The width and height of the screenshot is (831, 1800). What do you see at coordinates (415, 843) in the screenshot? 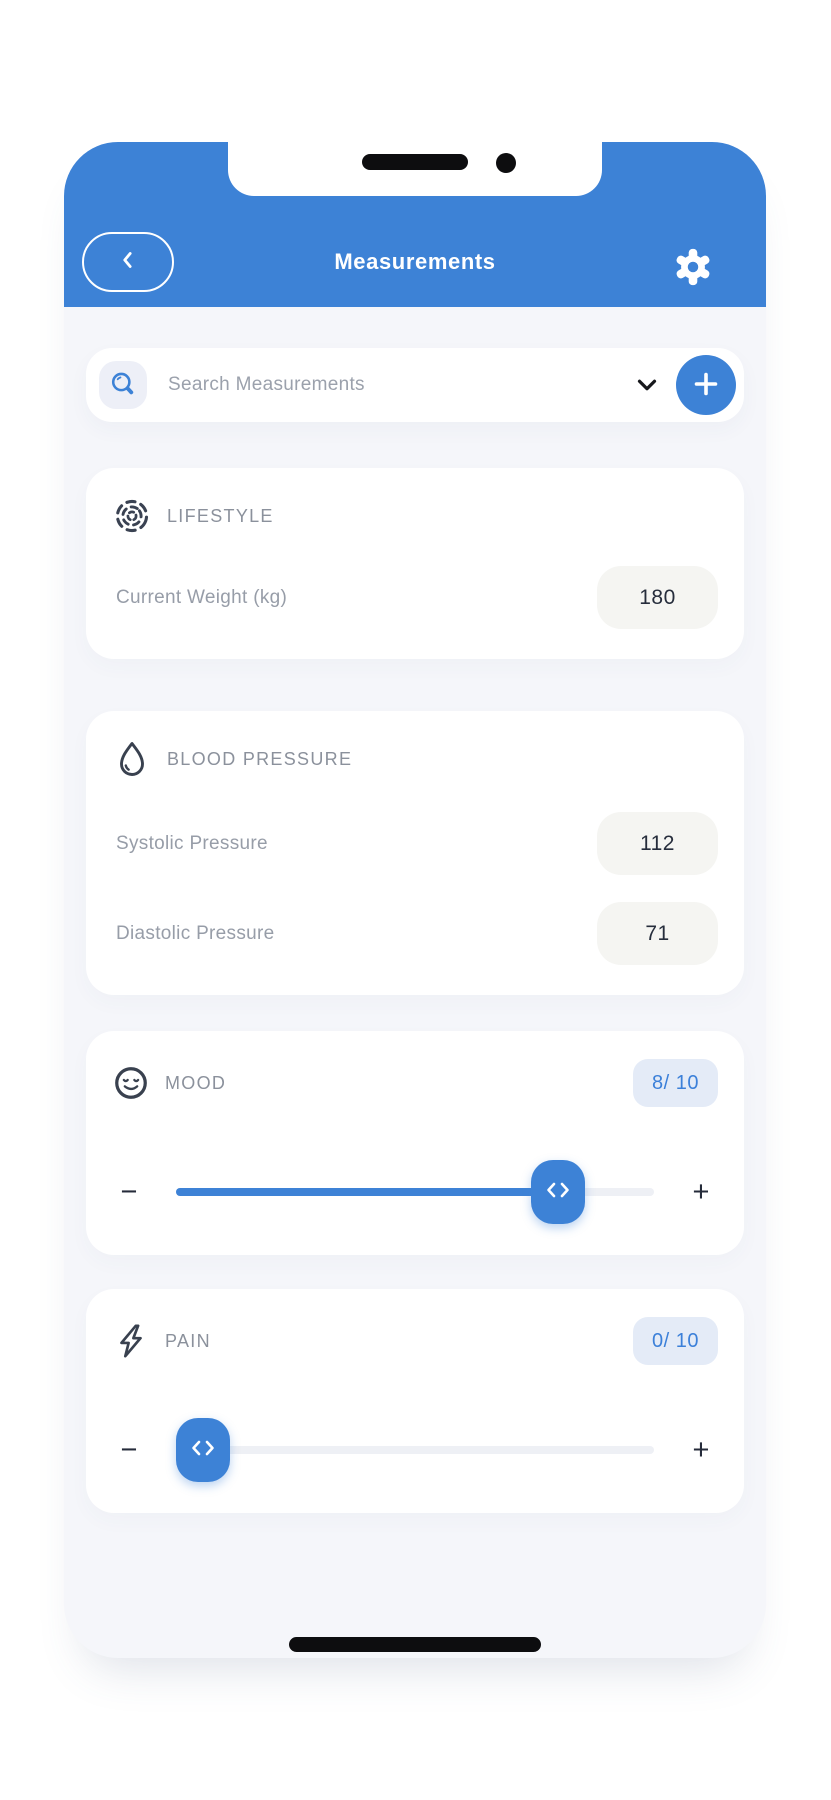
I see `systolic-row: Systolic Pressure 112` at bounding box center [415, 843].